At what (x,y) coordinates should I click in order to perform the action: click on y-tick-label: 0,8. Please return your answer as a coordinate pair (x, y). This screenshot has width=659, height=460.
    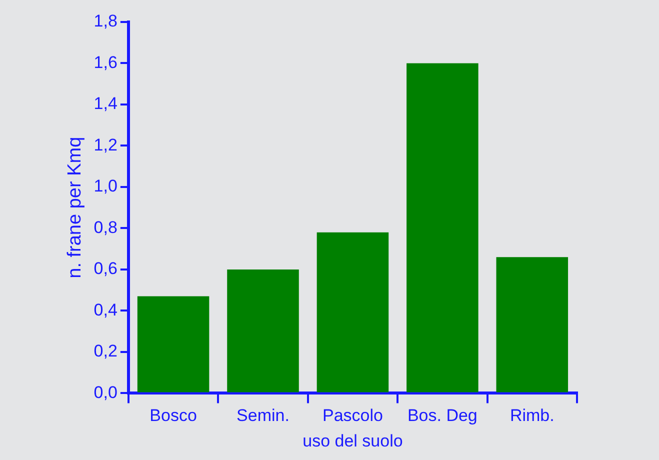
    Looking at the image, I should click on (106, 227).